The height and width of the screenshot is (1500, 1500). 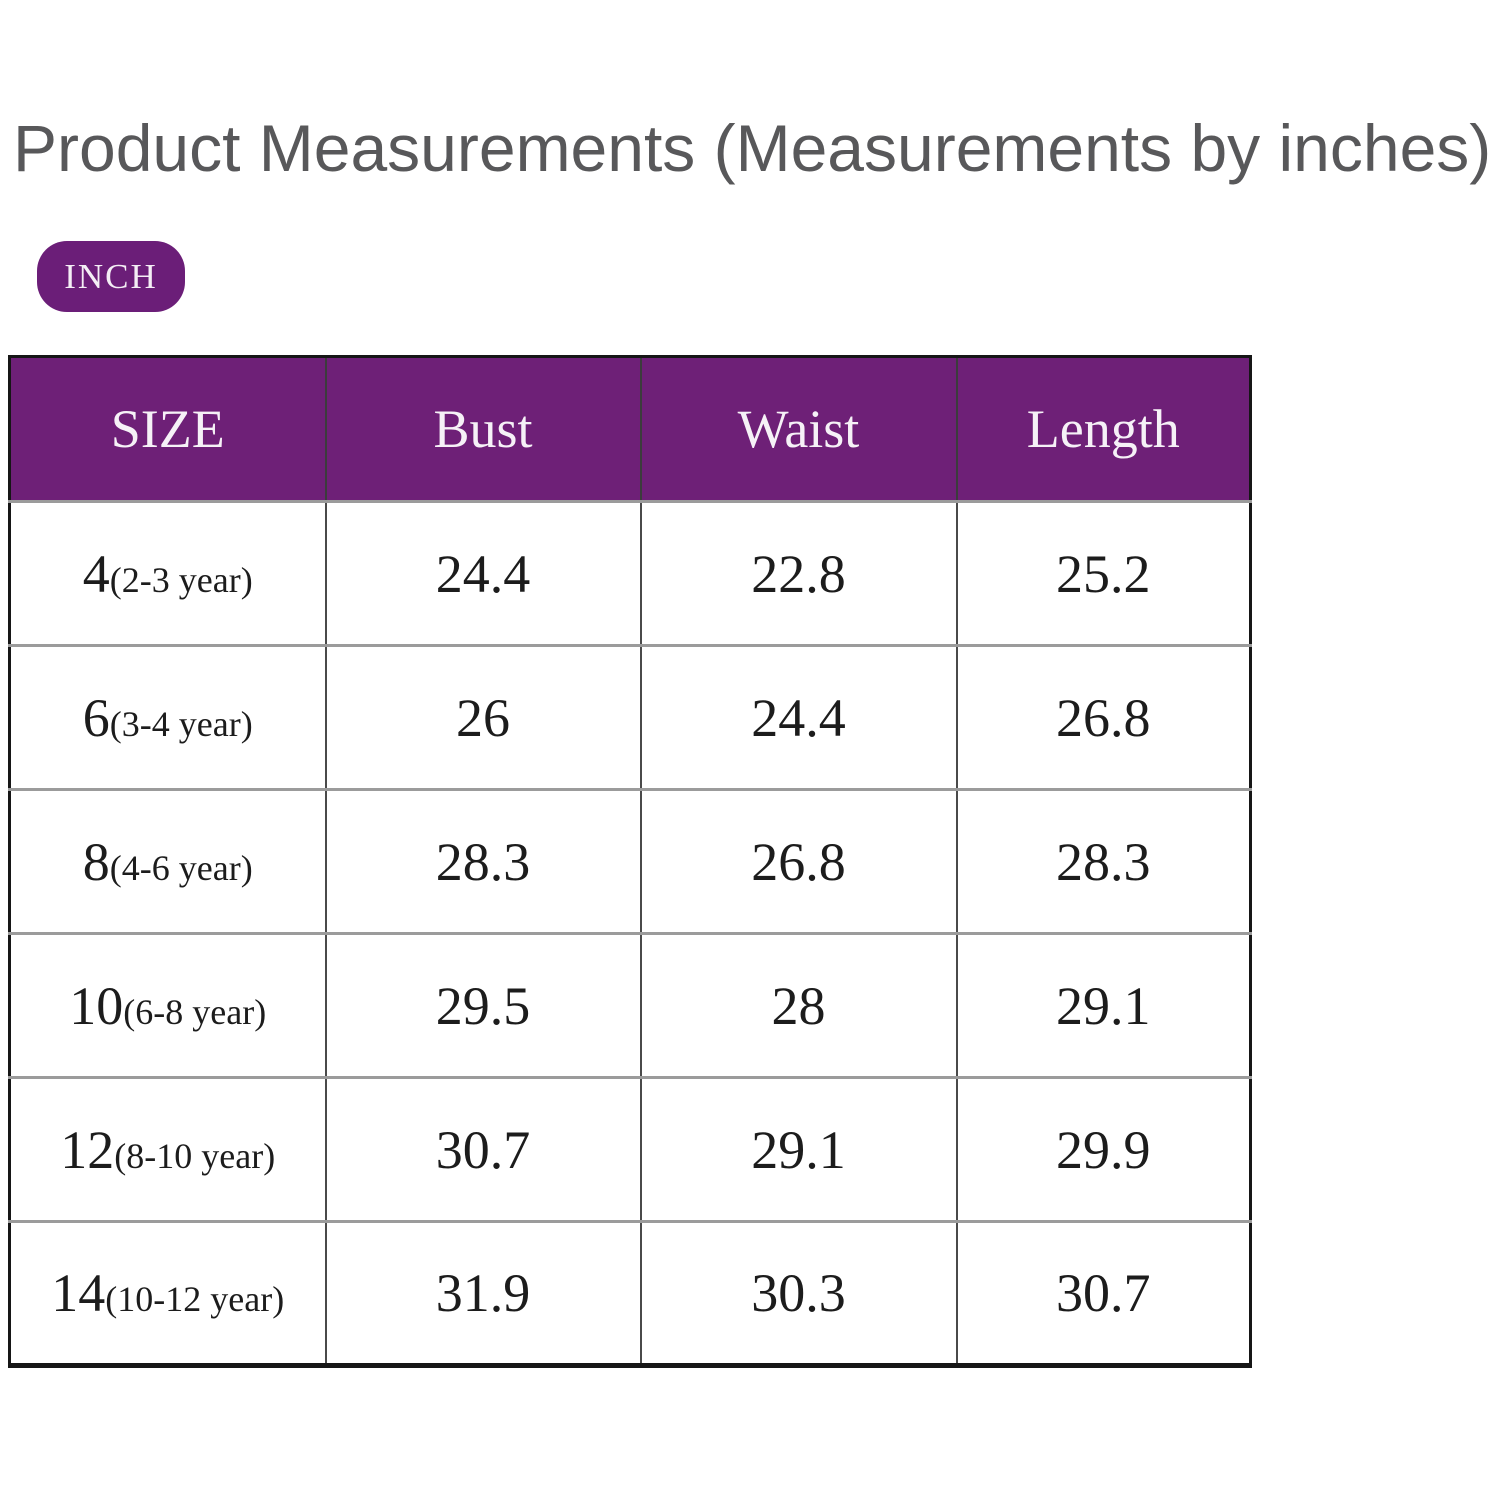 I want to click on waist-cell: 30.3, so click(x=798, y=1293).